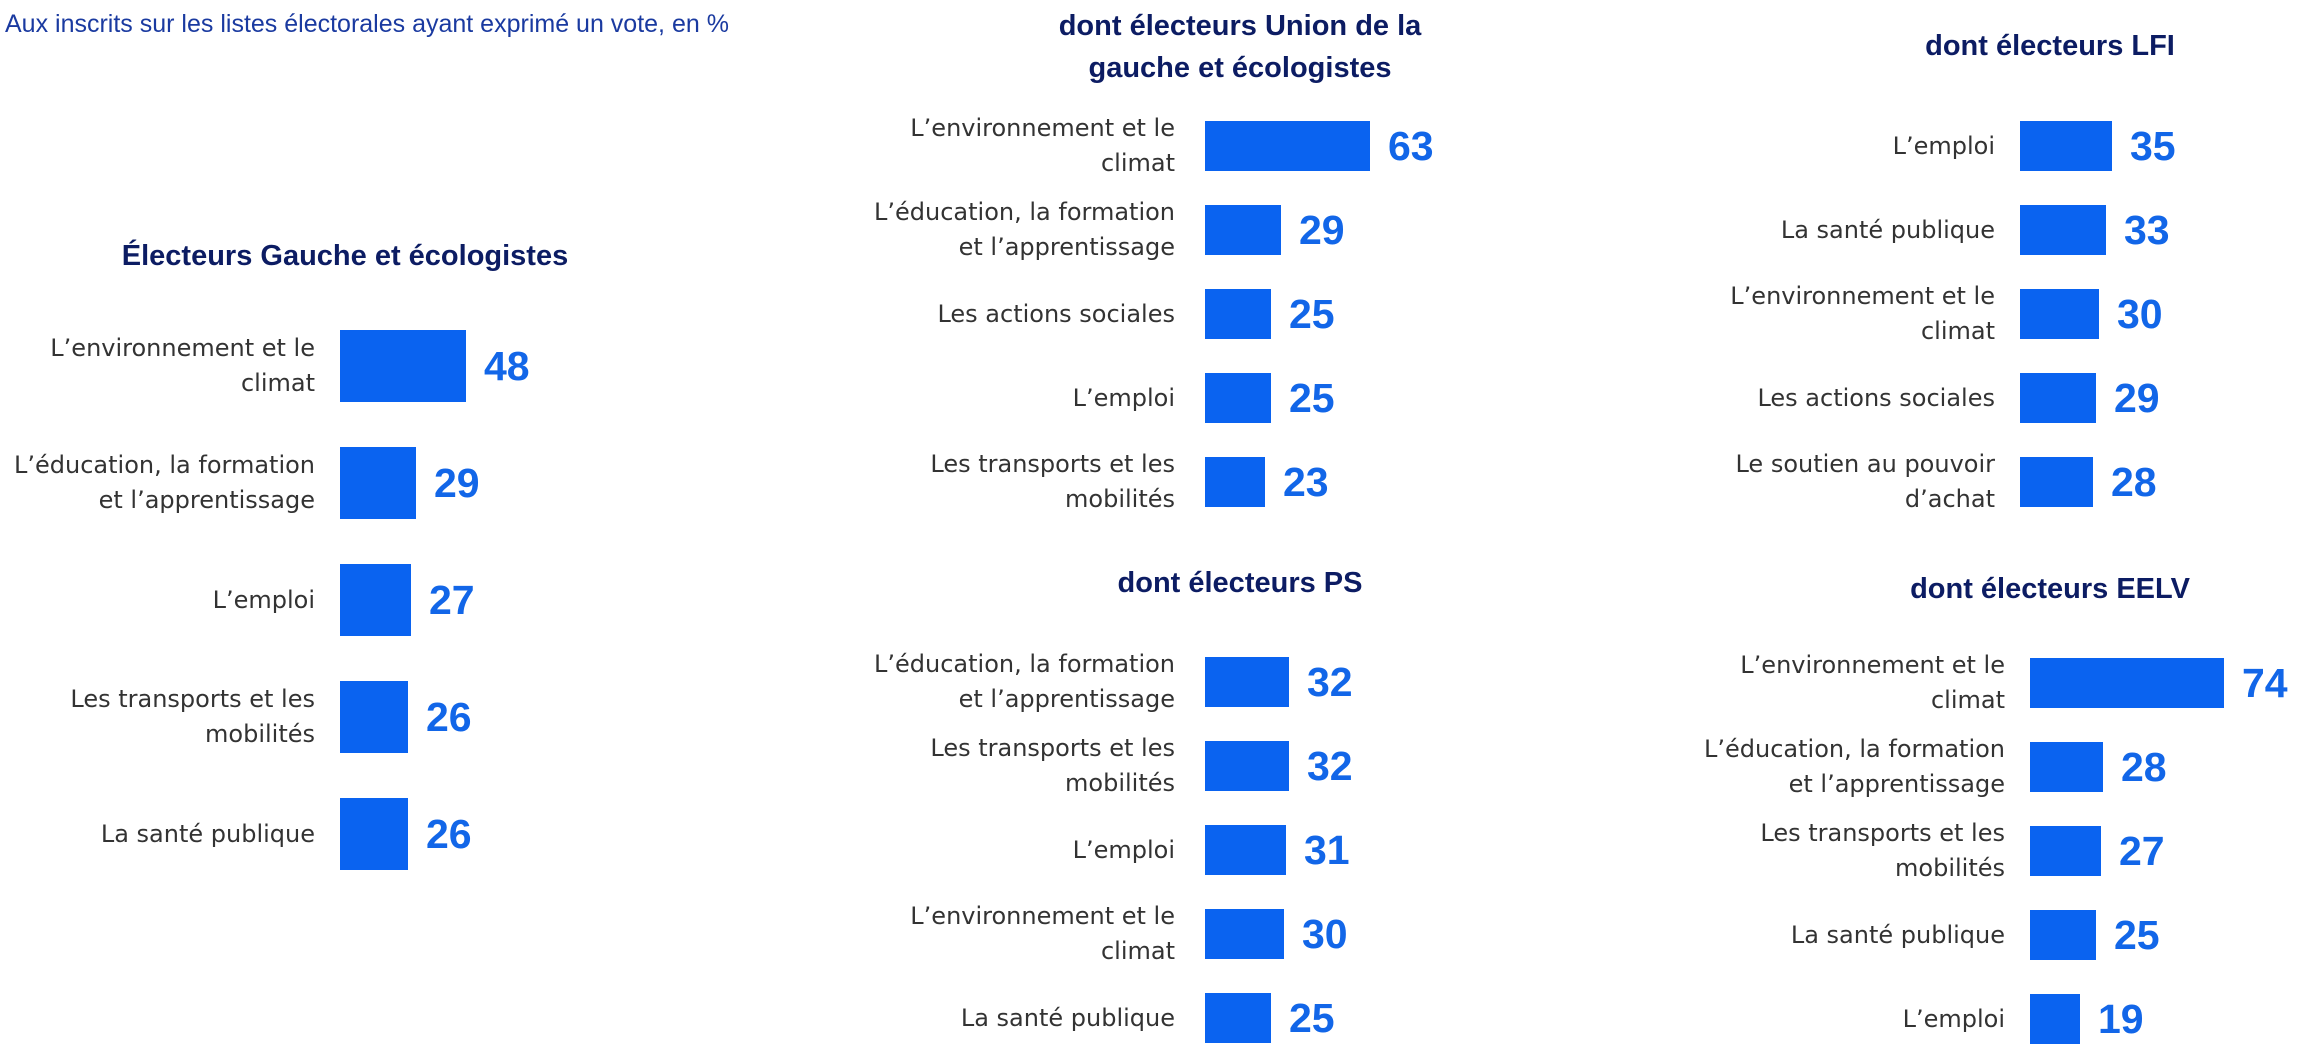 The height and width of the screenshot is (1044, 2300). Describe the element at coordinates (325, 834) in the screenshot. I see `bar-row: La santé publique 26` at that location.